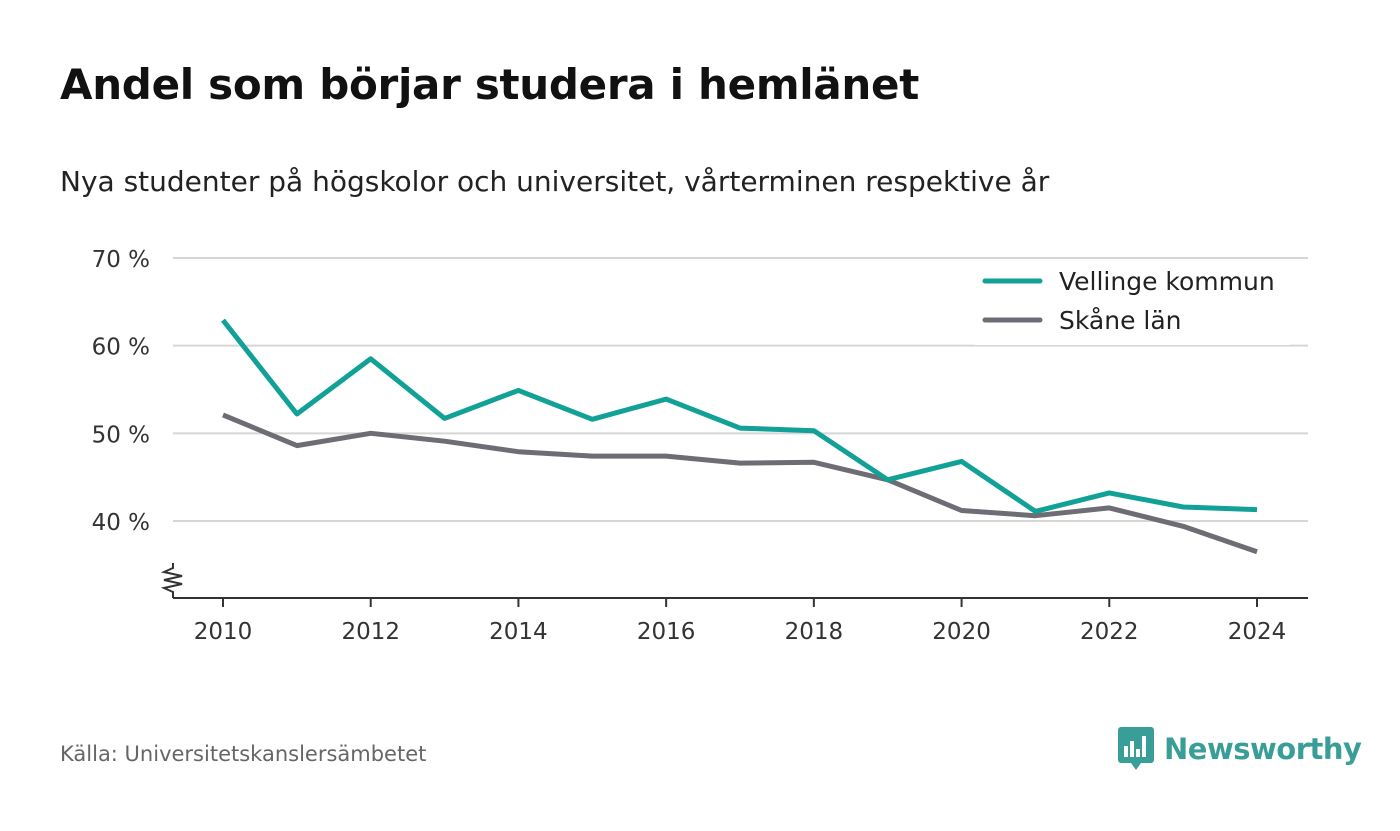 The height and width of the screenshot is (831, 1400). Describe the element at coordinates (740, 483) in the screenshot. I see `series-line-skane` at that location.